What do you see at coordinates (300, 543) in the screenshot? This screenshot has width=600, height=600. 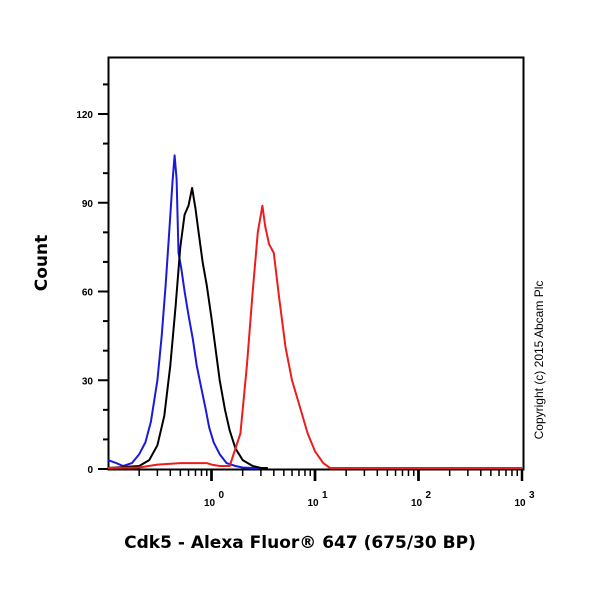 I see `x-axis-label: Cdk5 - Alexa Fluor® 647 (675/30 BP)` at bounding box center [300, 543].